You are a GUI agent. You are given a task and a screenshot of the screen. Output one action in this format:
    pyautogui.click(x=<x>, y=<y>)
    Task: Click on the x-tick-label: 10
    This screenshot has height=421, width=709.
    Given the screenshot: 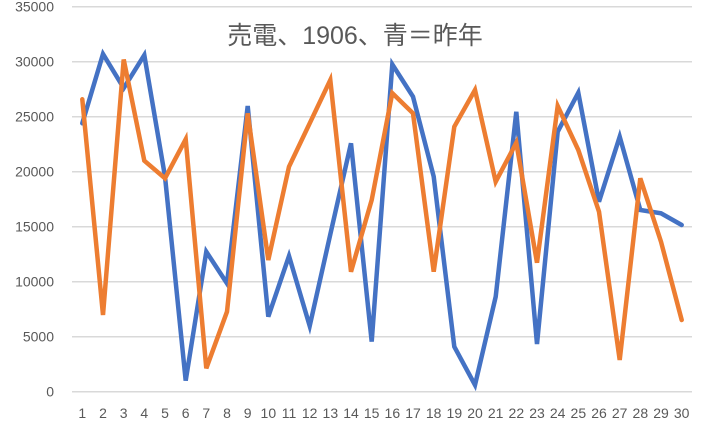 What is the action you would take?
    pyautogui.click(x=269, y=413)
    